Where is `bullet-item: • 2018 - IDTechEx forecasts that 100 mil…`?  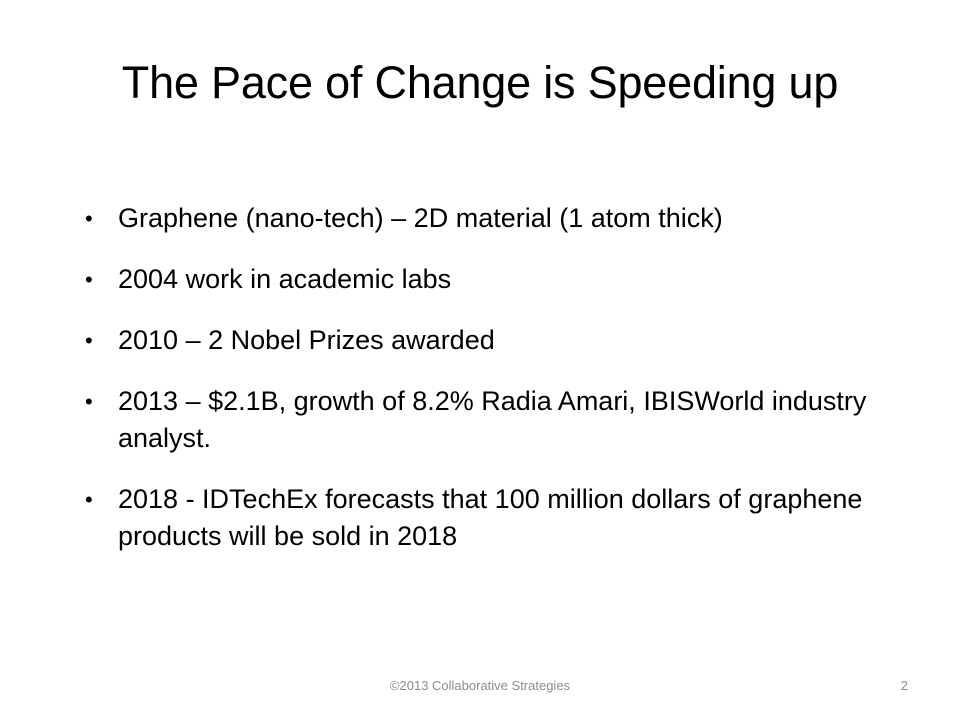
bullet-item: • 2018 - IDTechEx forecasts that 100 mil… is located at coordinates (480, 518).